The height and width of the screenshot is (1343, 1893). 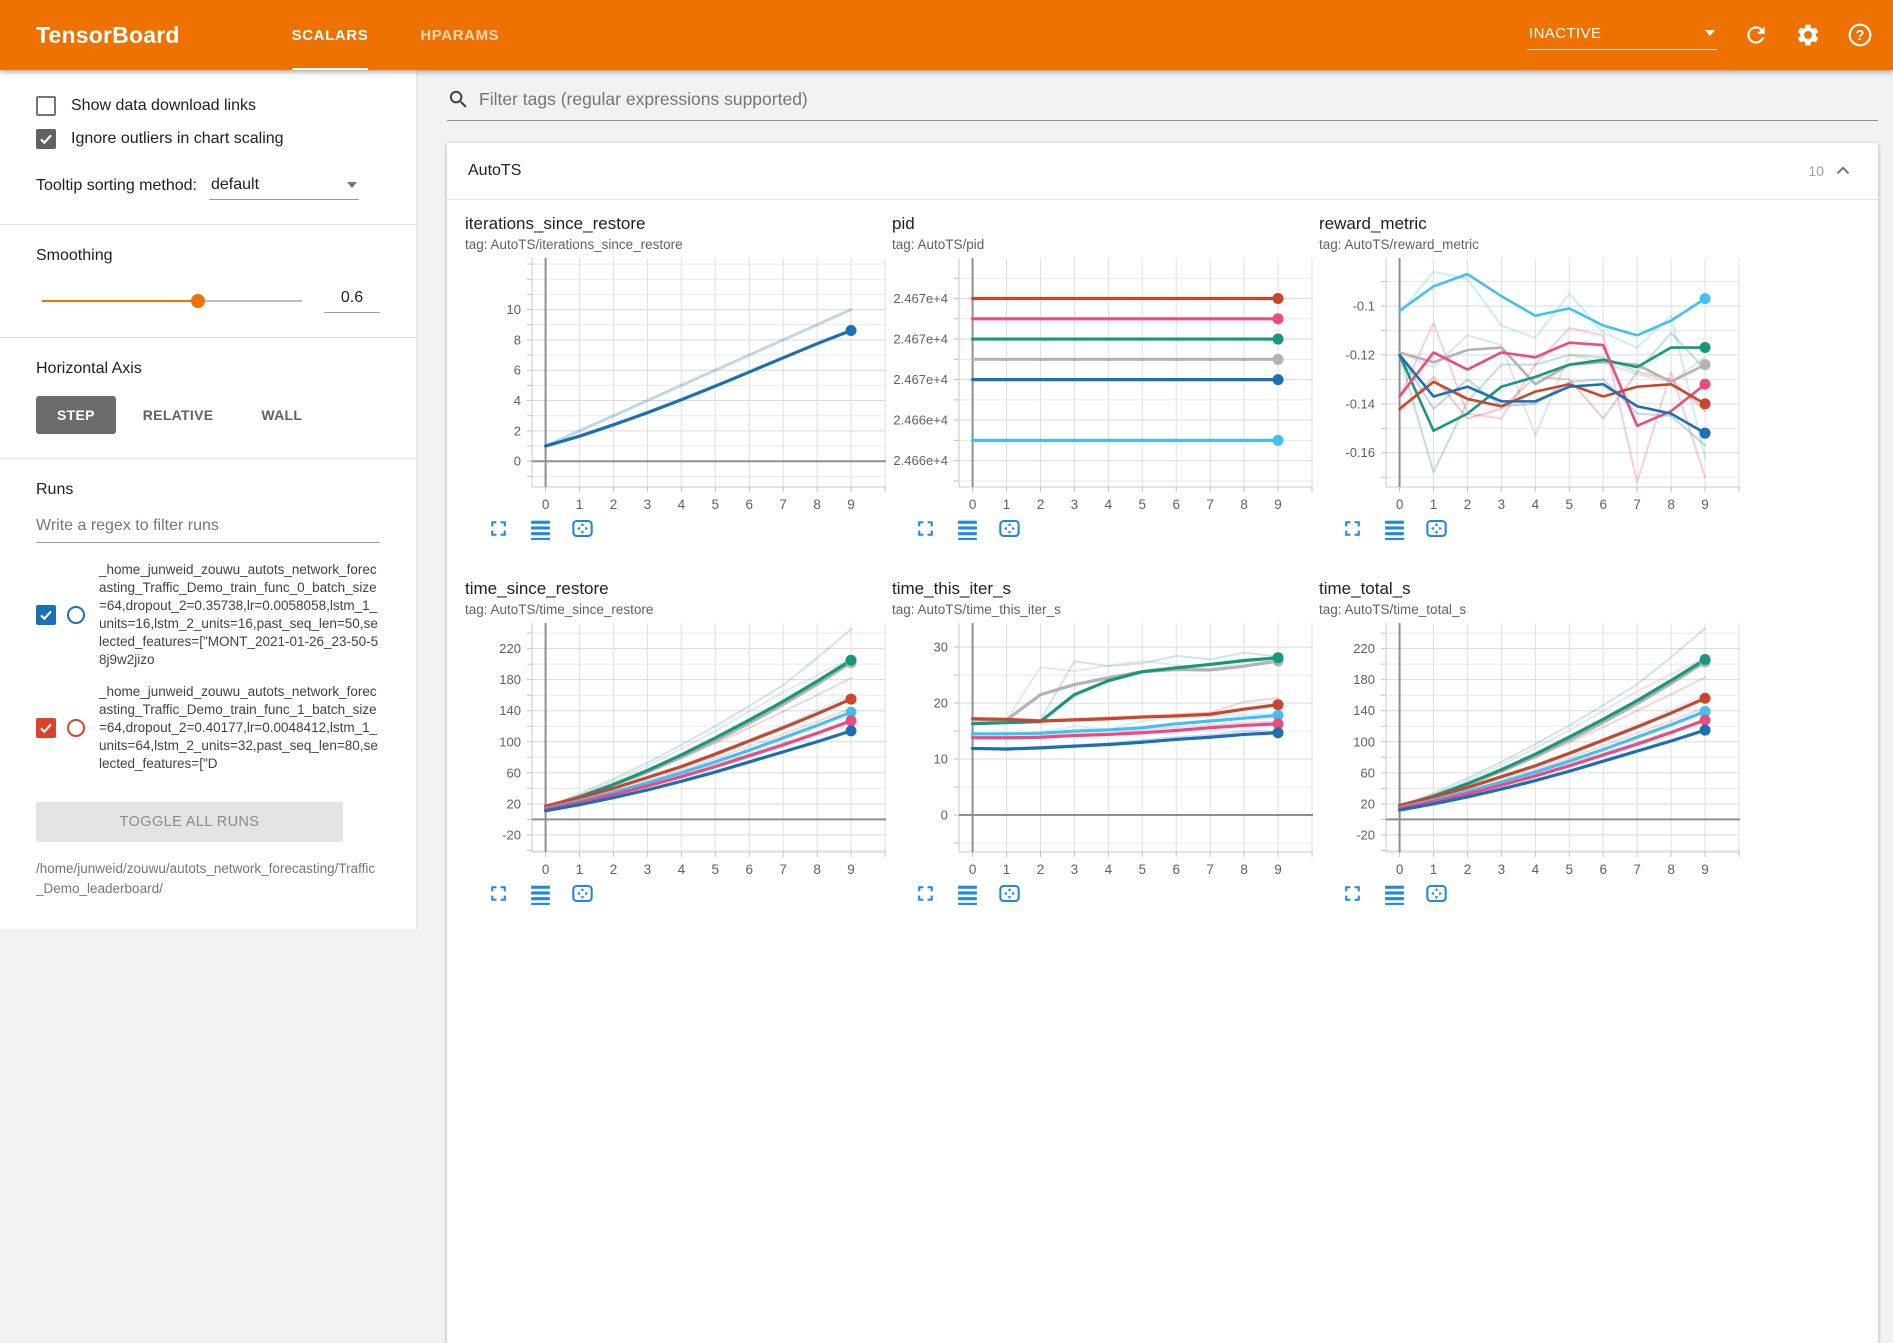 What do you see at coordinates (208, 528) in the screenshot?
I see `runs-filter-input` at bounding box center [208, 528].